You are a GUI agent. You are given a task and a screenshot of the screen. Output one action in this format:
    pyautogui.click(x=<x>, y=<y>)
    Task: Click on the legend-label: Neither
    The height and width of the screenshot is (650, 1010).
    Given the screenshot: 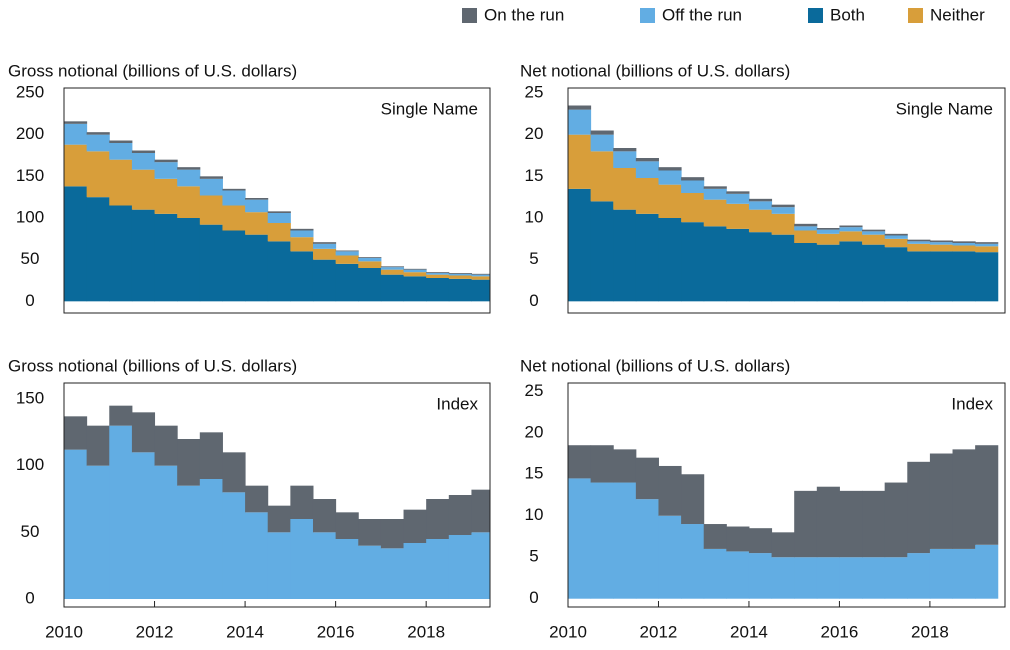 What is the action you would take?
    pyautogui.click(x=957, y=14)
    